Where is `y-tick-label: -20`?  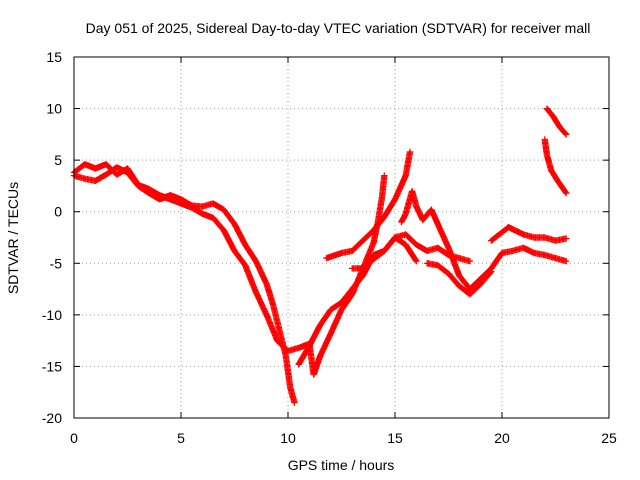
y-tick-label: -20 is located at coordinates (52, 418).